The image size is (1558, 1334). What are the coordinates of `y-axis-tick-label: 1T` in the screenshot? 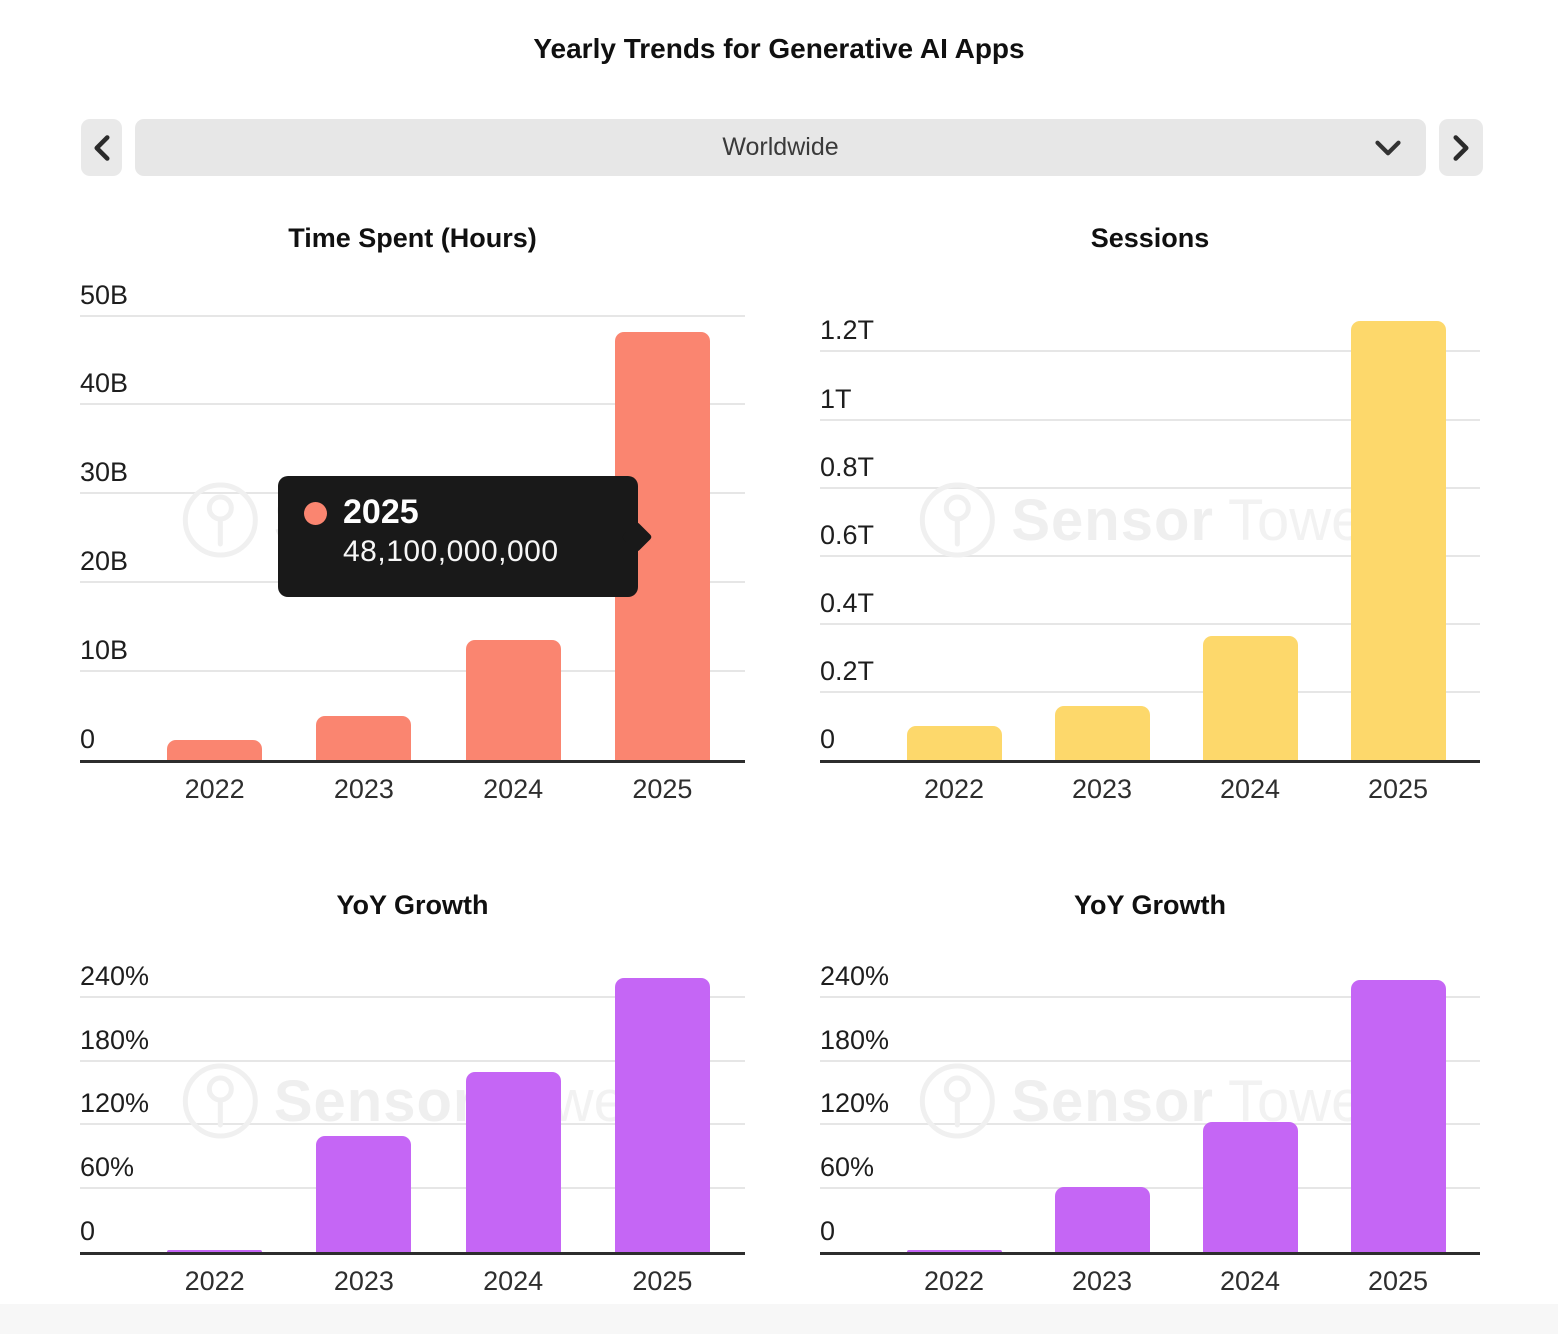 It's located at (836, 398).